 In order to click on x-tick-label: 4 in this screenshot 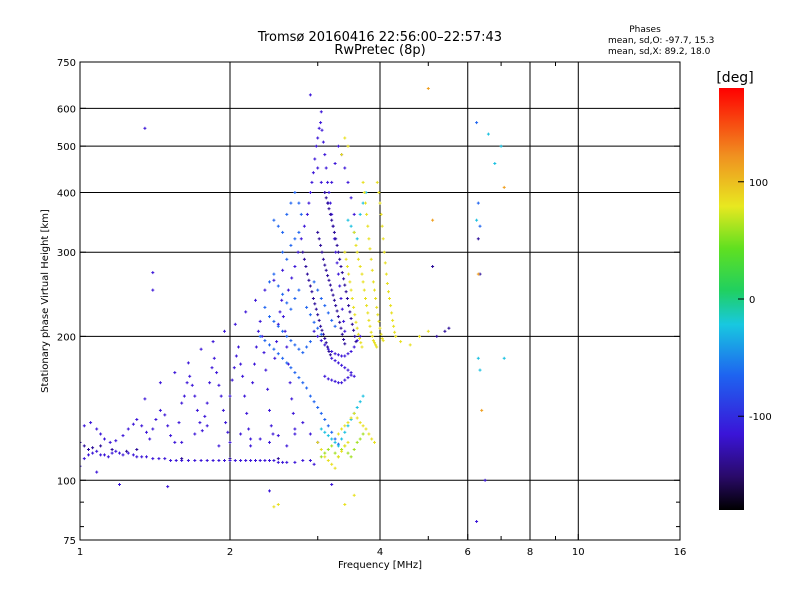, I will do `click(380, 552)`.